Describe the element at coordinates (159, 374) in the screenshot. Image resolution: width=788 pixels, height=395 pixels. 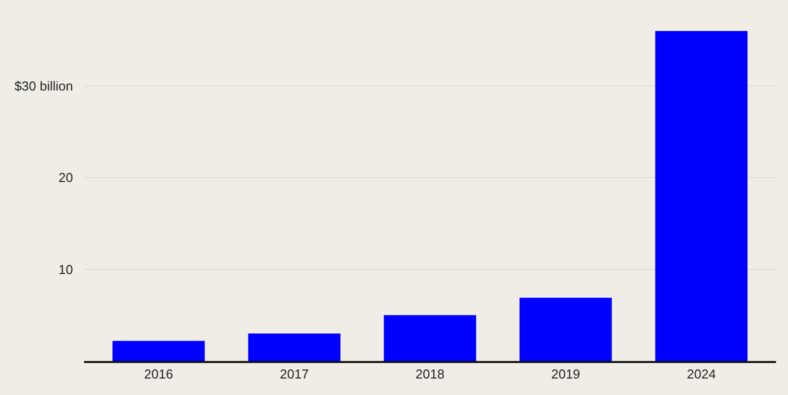
I see `x-tick-label: 2016` at that location.